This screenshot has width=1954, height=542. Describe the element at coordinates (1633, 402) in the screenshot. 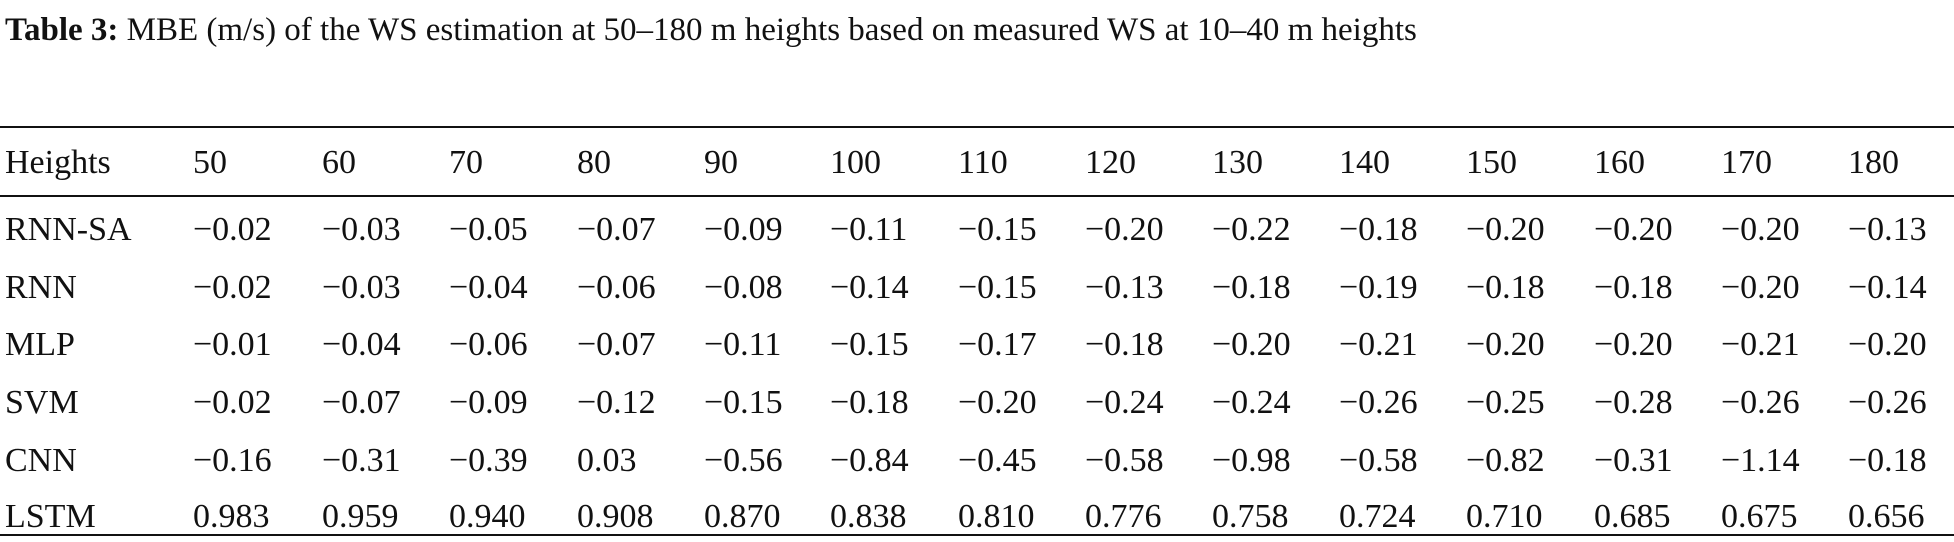

I see `table-cell: −0.28` at that location.